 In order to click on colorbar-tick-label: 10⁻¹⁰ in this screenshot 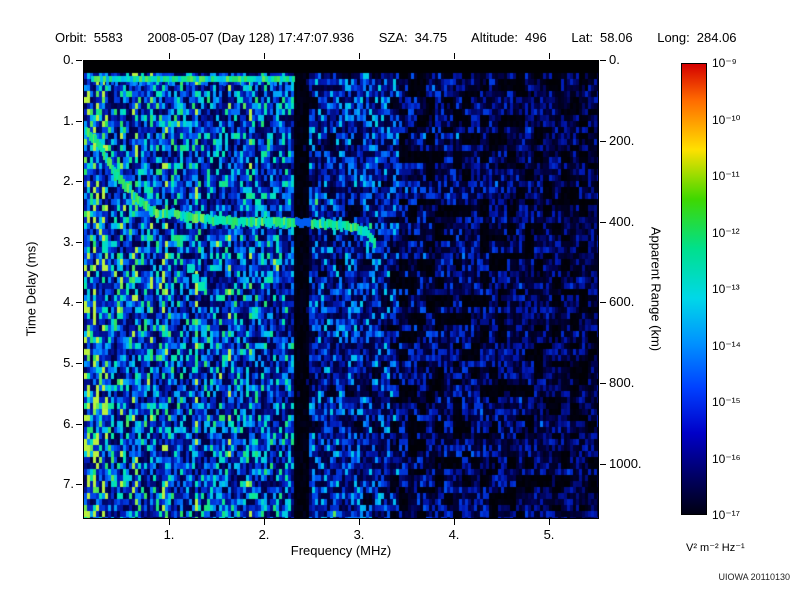, I will do `click(726, 119)`.